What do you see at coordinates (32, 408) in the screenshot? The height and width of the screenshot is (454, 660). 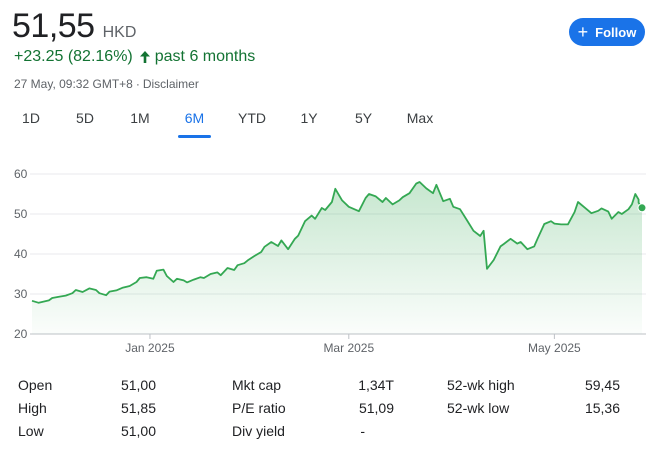 I see `stat-label: High` at bounding box center [32, 408].